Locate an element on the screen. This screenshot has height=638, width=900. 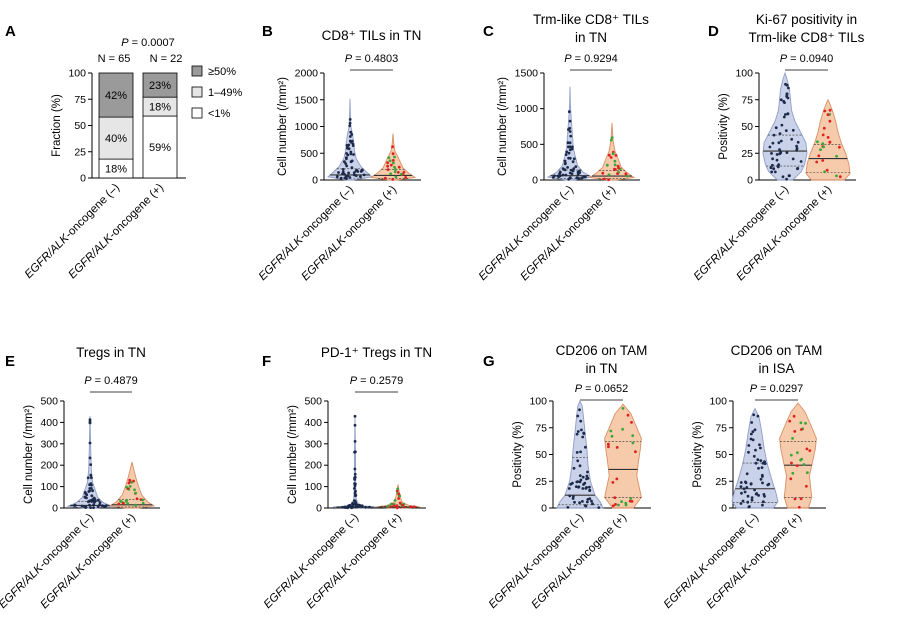
bar-segment is located at coordinates (116, 95).